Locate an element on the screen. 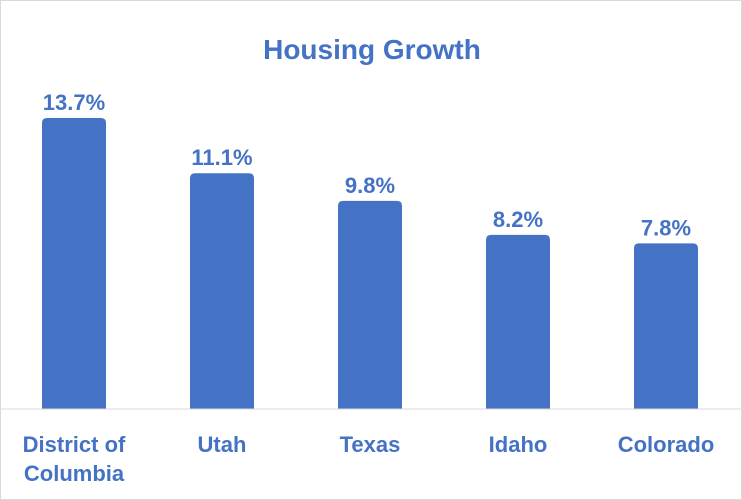 The image size is (742, 500). data-label: 13.7% is located at coordinates (74, 102).